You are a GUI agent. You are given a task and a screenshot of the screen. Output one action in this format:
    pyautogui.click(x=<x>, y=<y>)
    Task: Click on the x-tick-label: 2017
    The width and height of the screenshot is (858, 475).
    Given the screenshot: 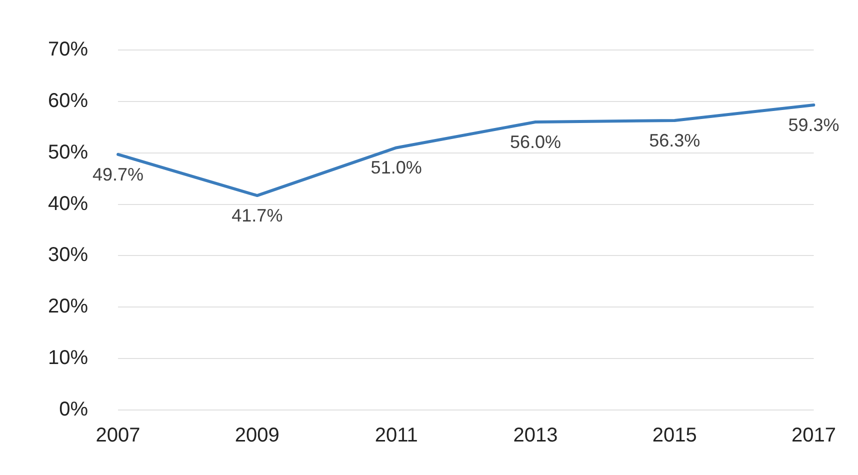 What is the action you would take?
    pyautogui.click(x=814, y=435)
    